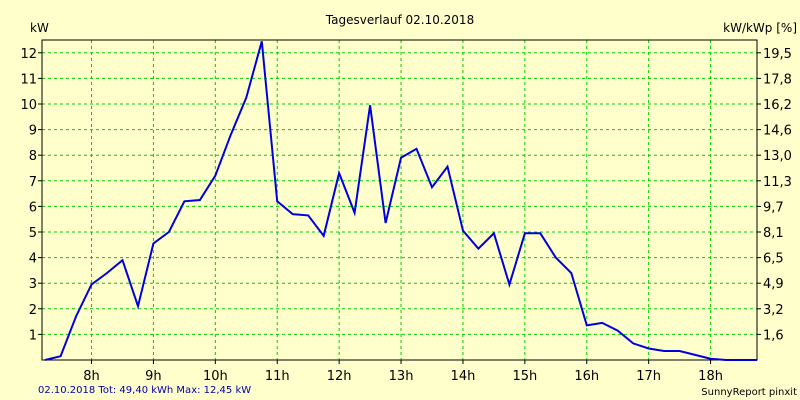  What do you see at coordinates (773, 207) in the screenshot?
I see `y-right-tick-label-5: 9,7` at bounding box center [773, 207].